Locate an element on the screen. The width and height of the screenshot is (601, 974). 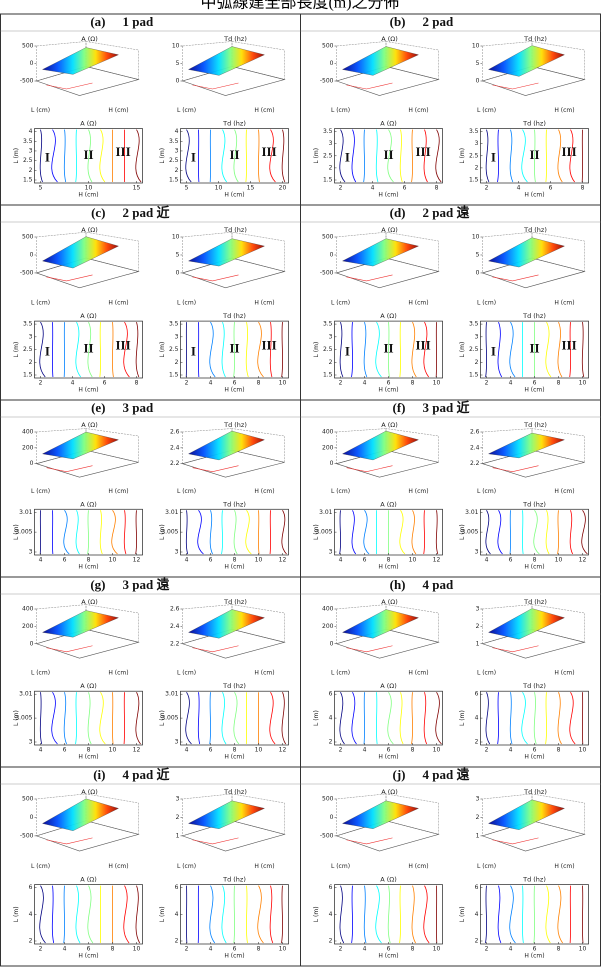
z-tick-label: 2.4 is located at coordinates (175, 447).